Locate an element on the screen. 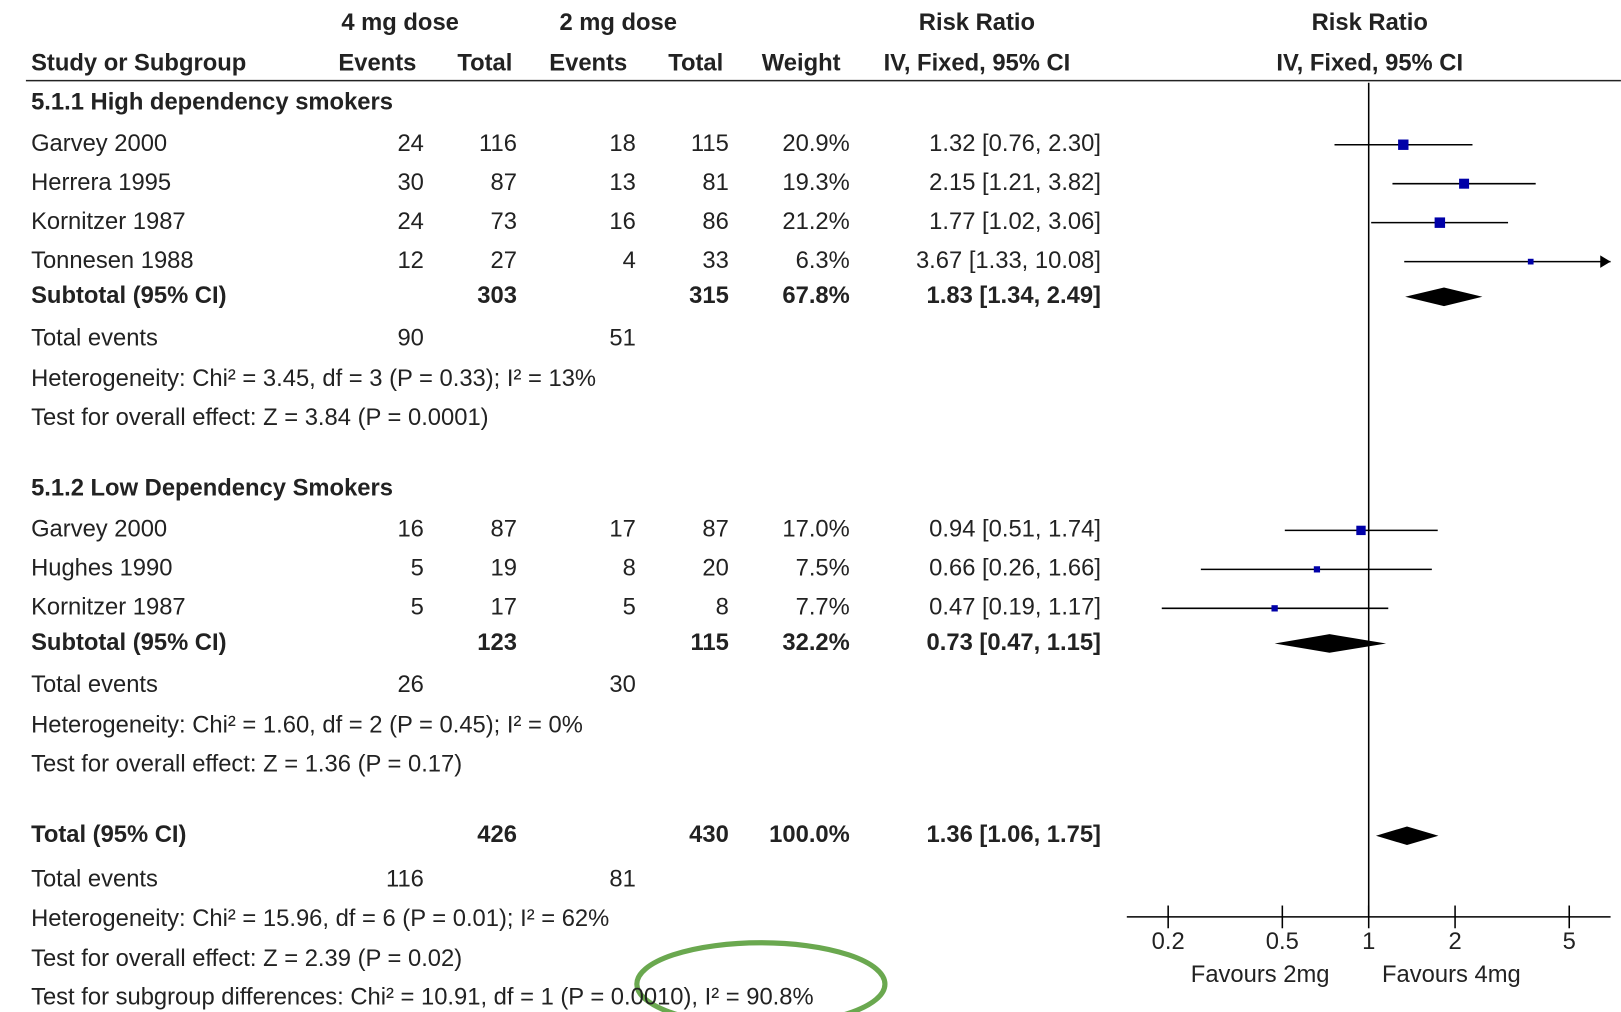 The width and height of the screenshot is (1621, 1012). study-events2: 16 is located at coordinates (622, 221).